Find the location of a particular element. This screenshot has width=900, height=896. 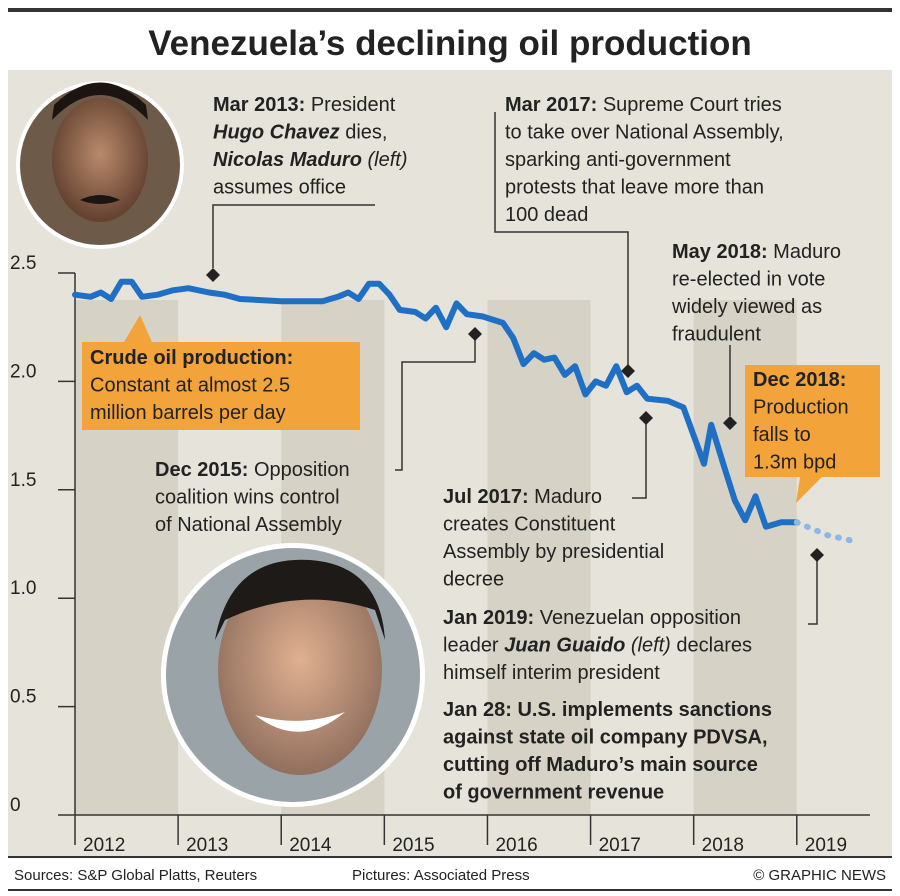

projection-line is located at coordinates (827, 533).